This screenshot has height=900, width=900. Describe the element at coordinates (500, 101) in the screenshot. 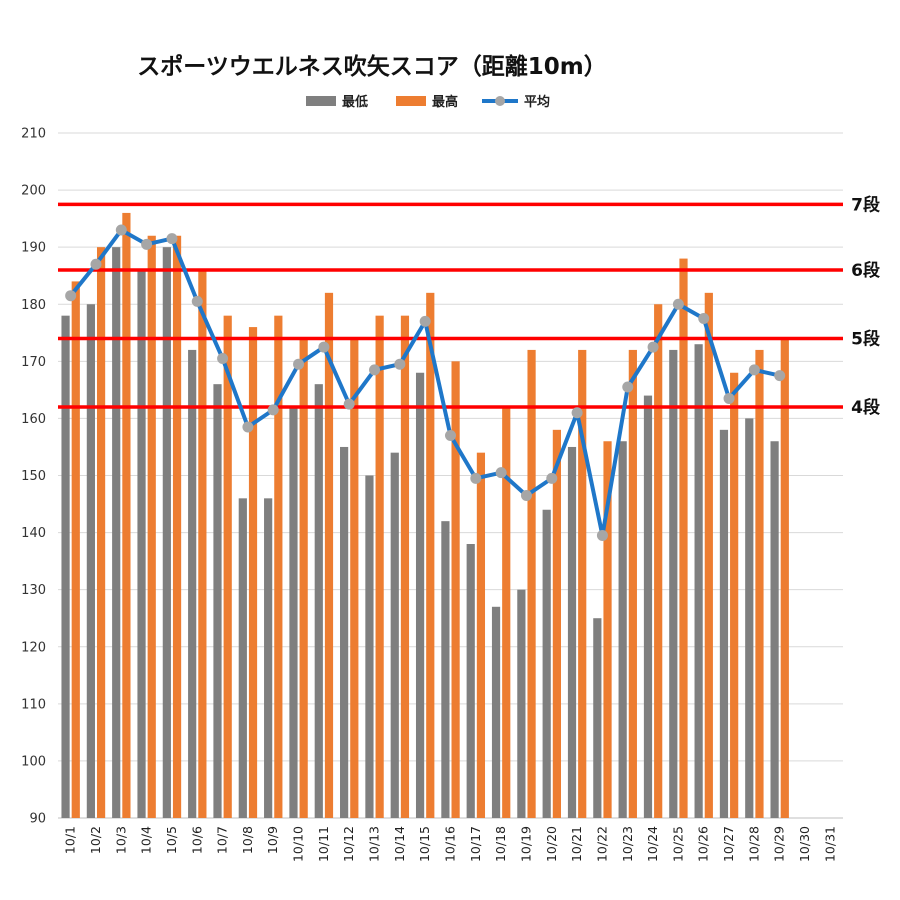

I see `legend-marker-avg` at that location.